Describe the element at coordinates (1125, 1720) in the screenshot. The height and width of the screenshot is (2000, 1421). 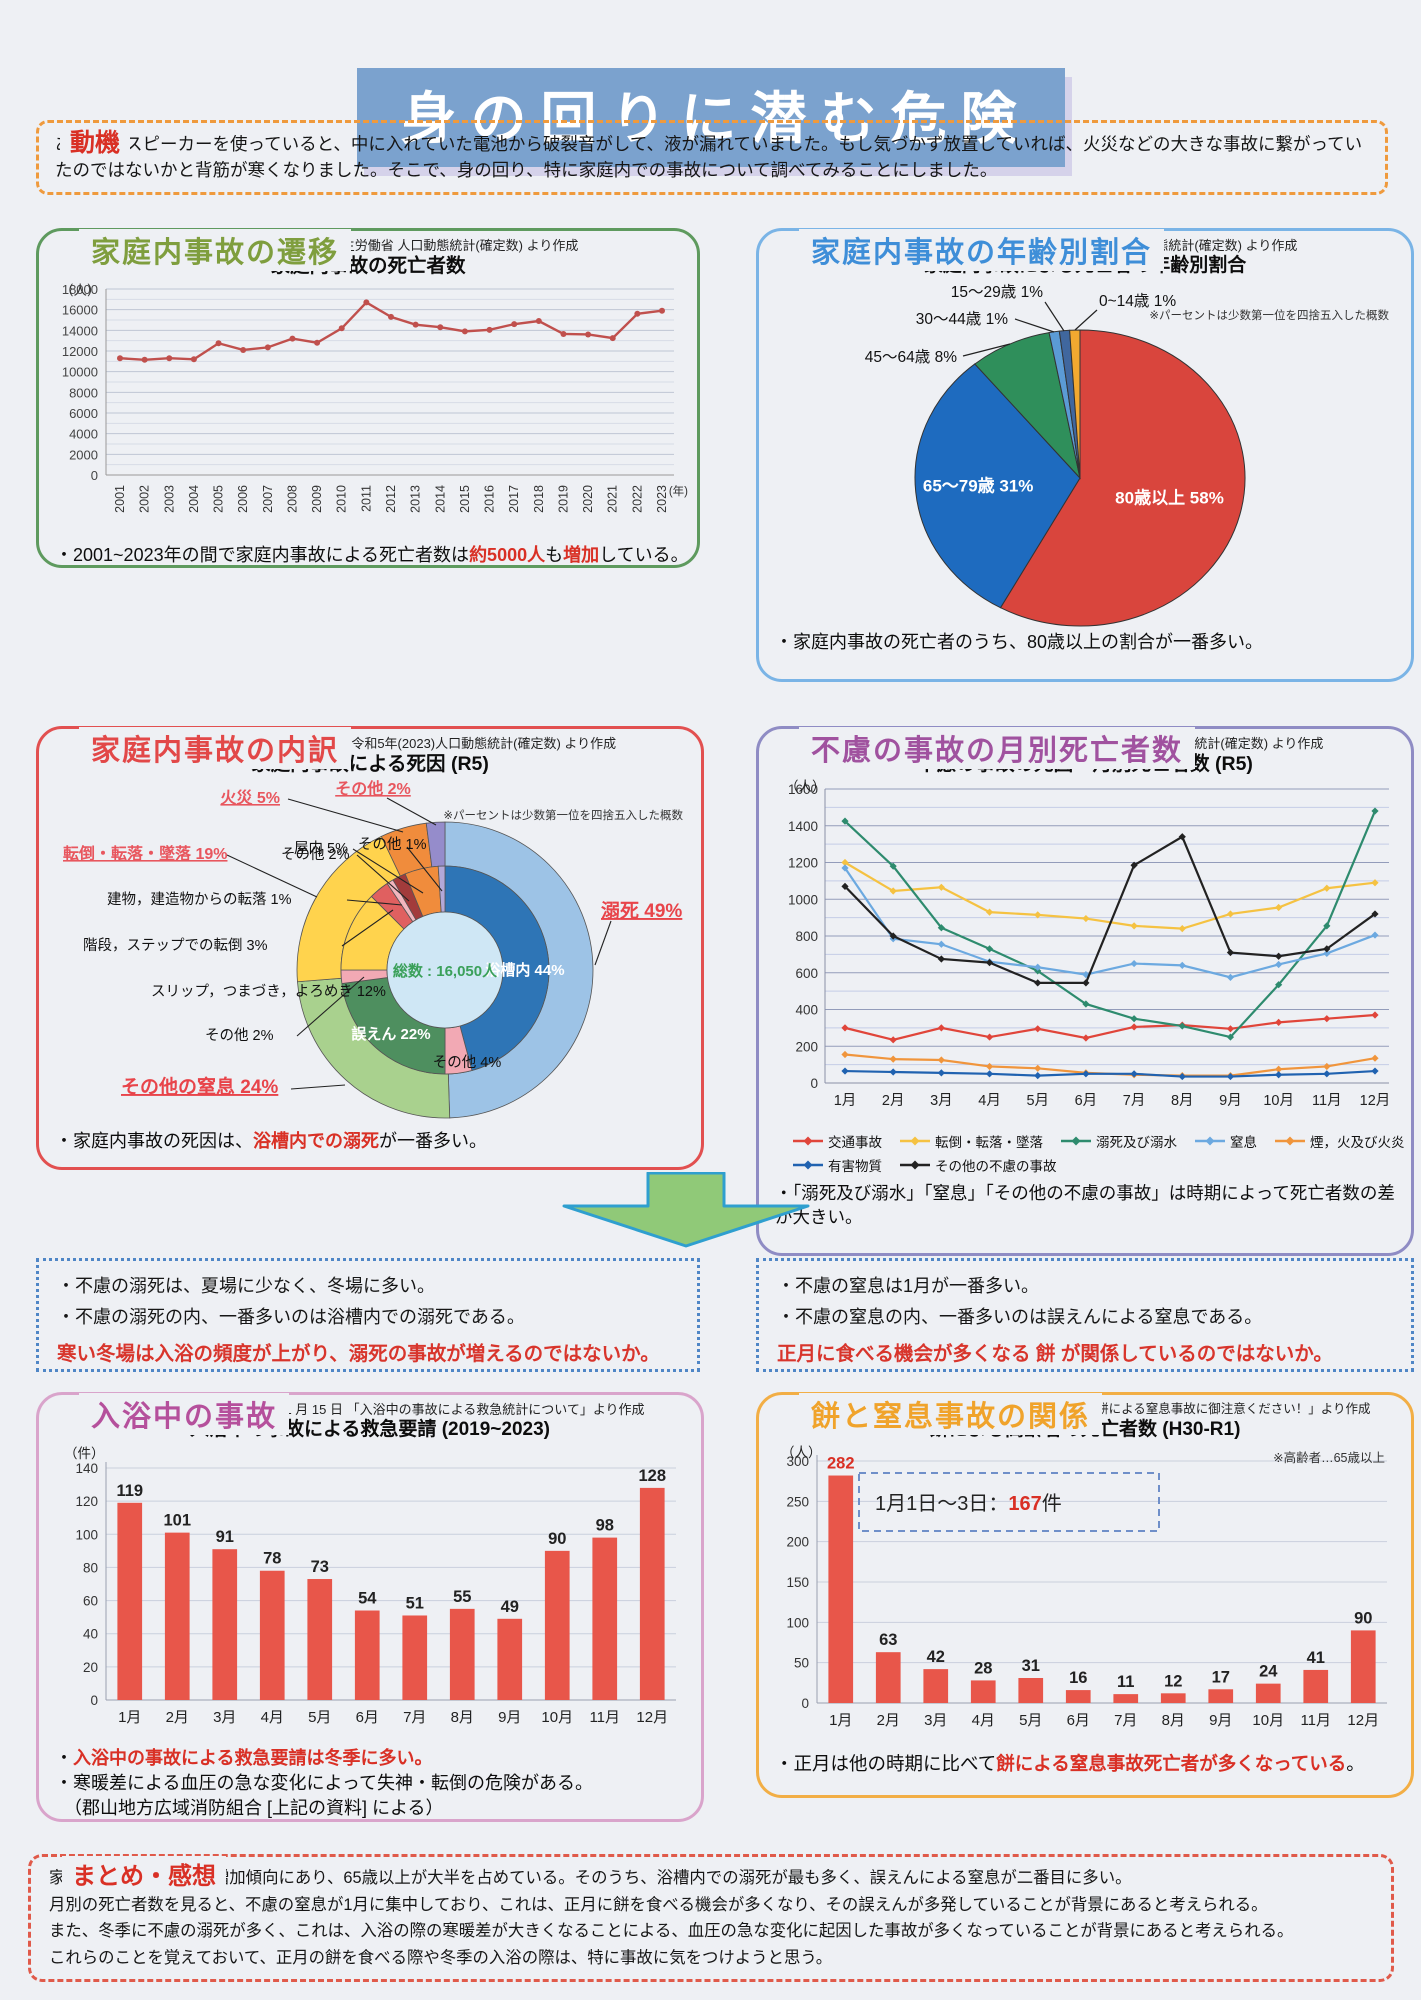
I see `svg-text: 7月` at that location.